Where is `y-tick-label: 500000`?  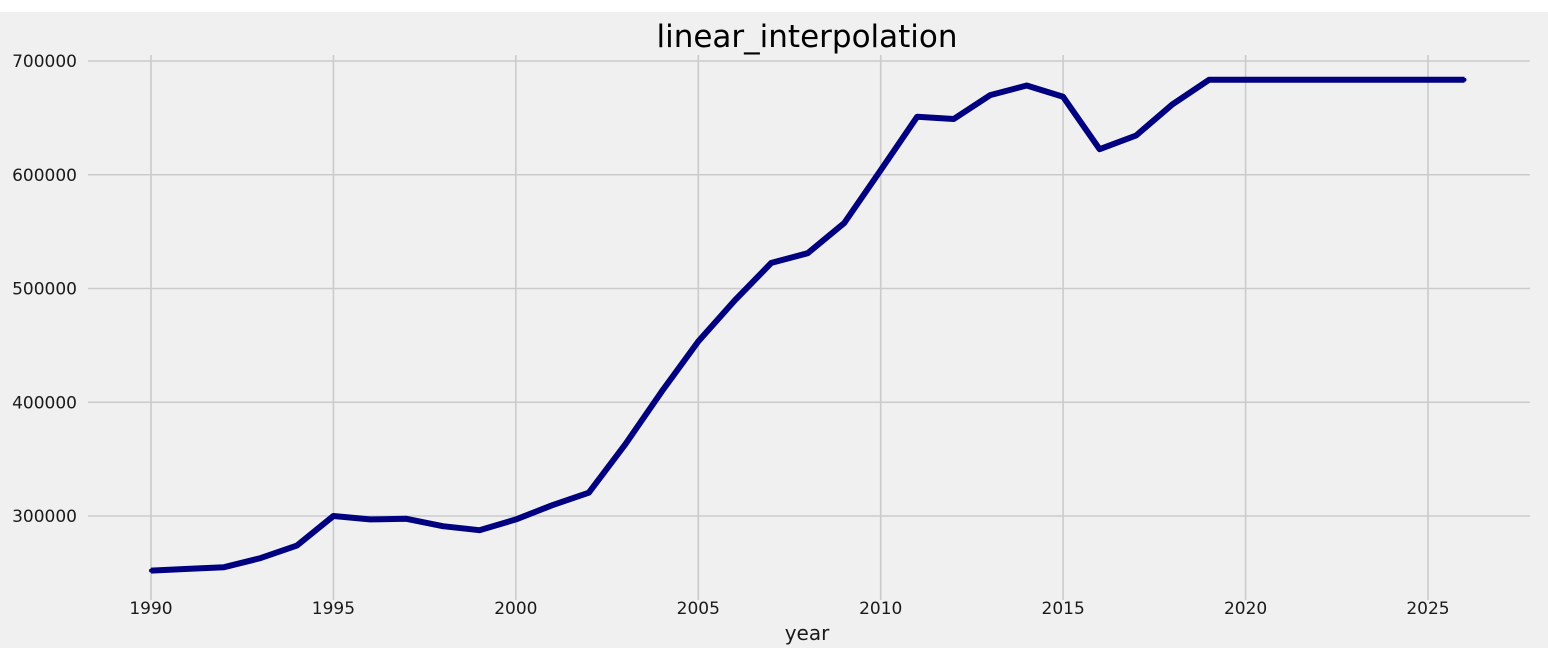
y-tick-label: 500000 is located at coordinates (44, 290).